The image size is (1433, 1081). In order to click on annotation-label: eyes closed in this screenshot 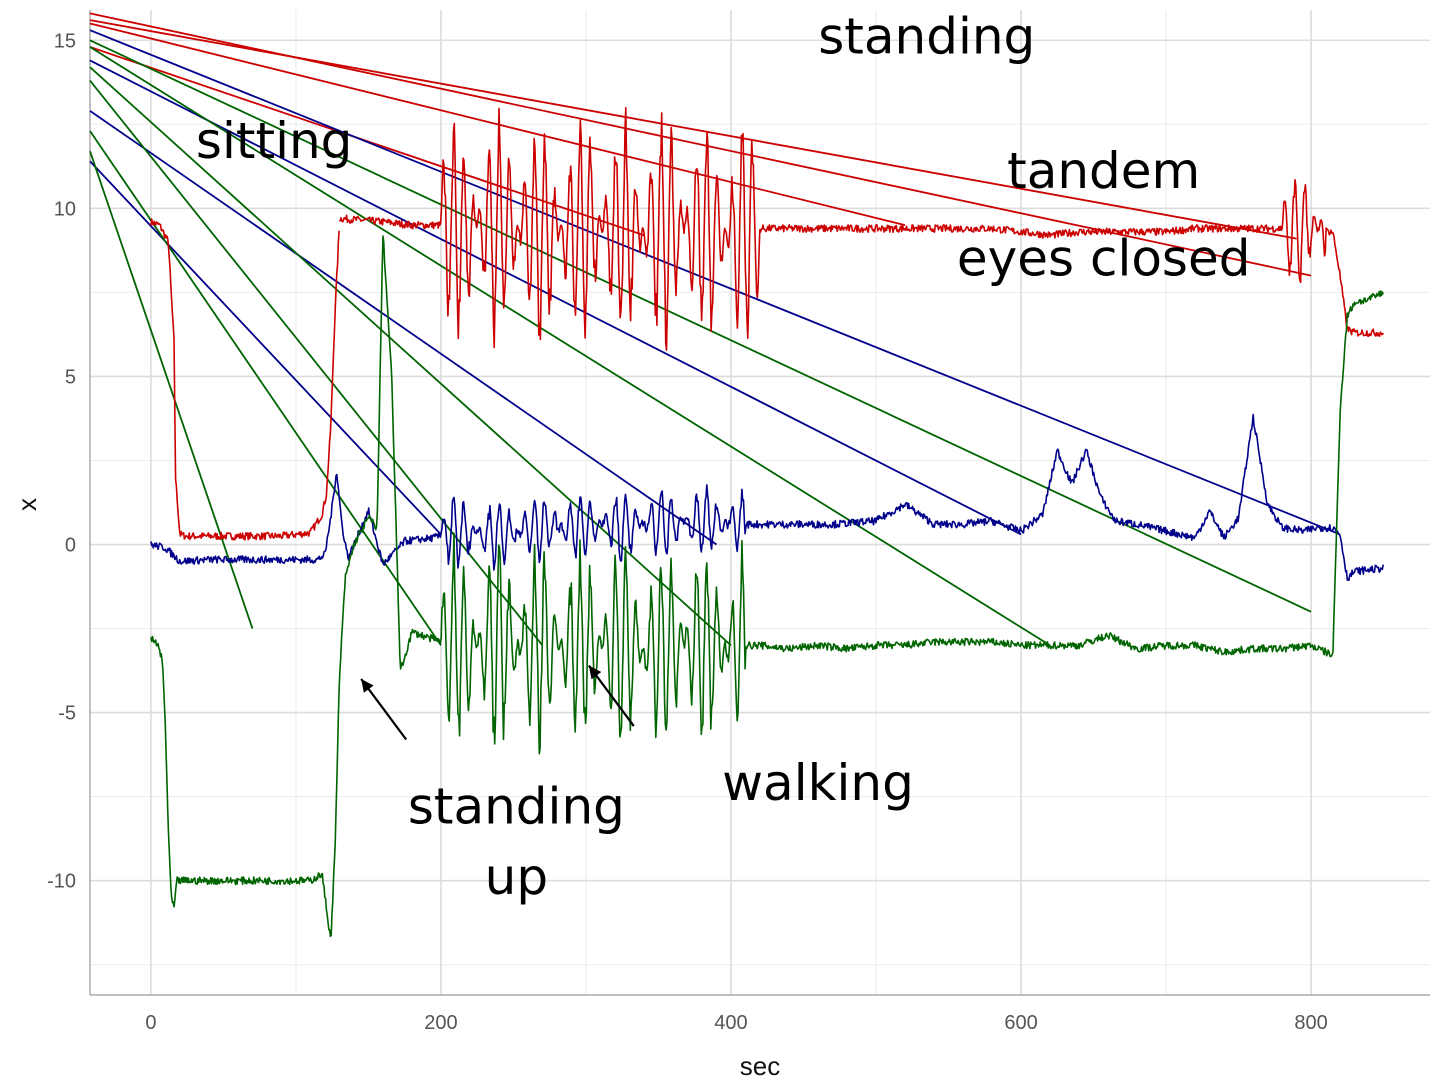, I will do `click(1104, 259)`.